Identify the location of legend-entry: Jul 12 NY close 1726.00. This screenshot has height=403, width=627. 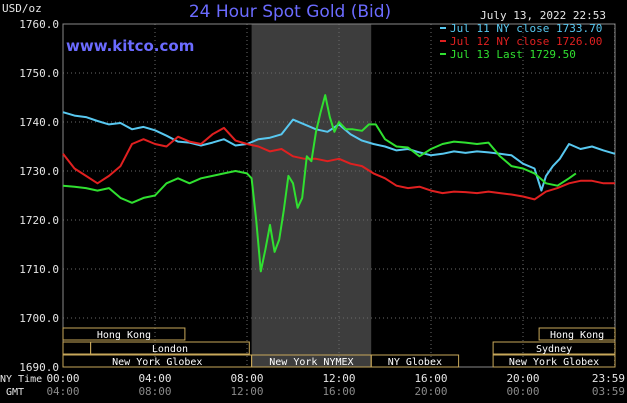
(526, 41).